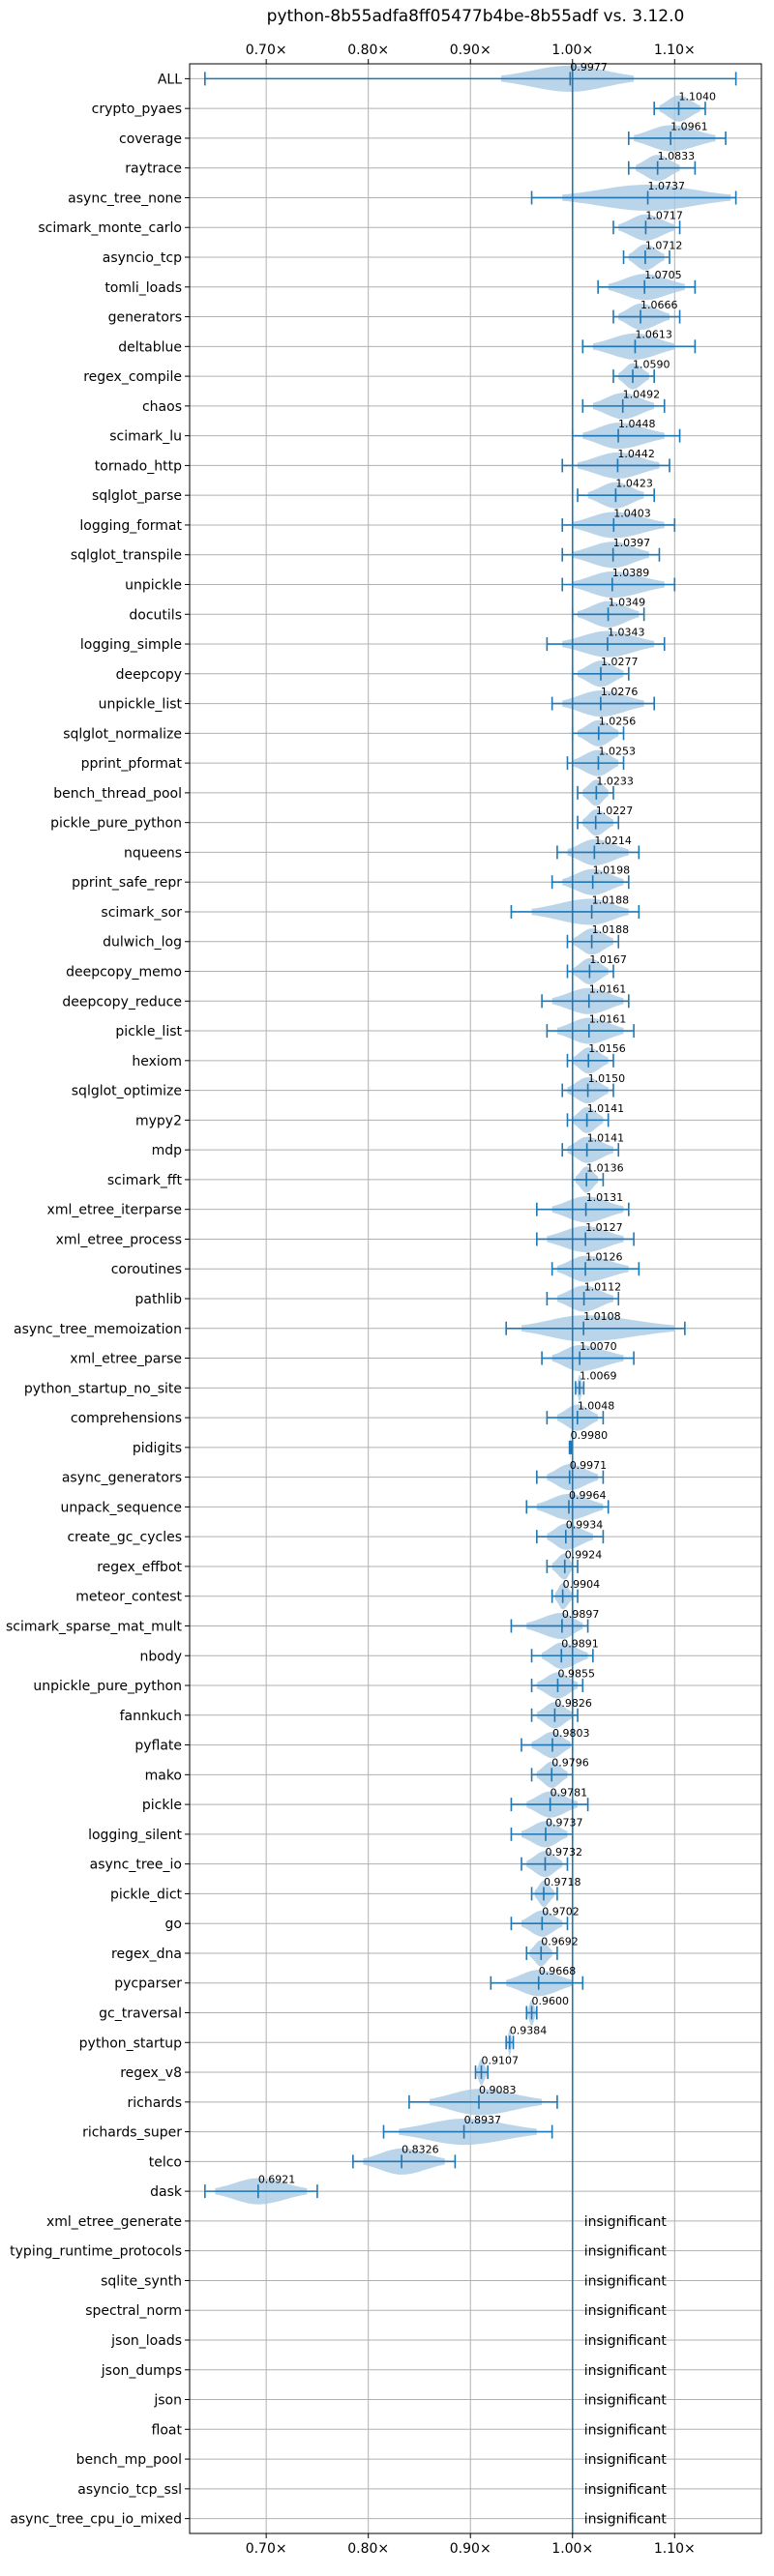 The height and width of the screenshot is (2576, 774). I want to click on benchmark-label: deepcopy_reduce, so click(122, 1002).